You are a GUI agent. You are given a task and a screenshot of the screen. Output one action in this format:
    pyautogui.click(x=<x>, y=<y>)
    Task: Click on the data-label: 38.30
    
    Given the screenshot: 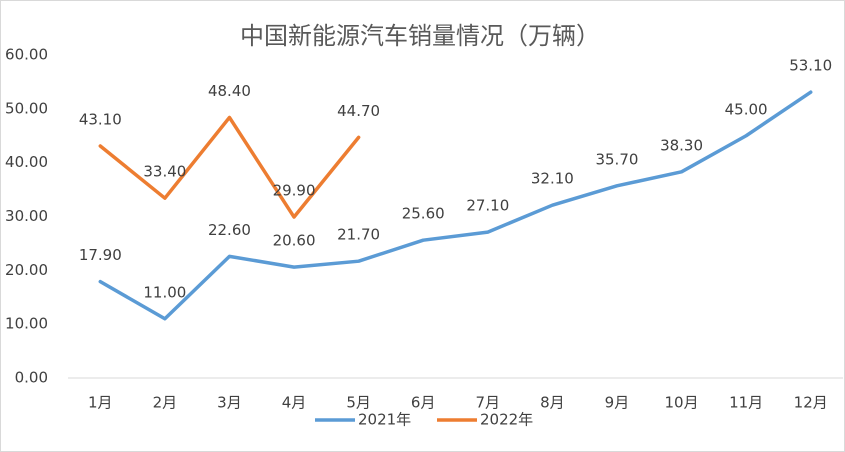 What is the action you would take?
    pyautogui.click(x=681, y=145)
    